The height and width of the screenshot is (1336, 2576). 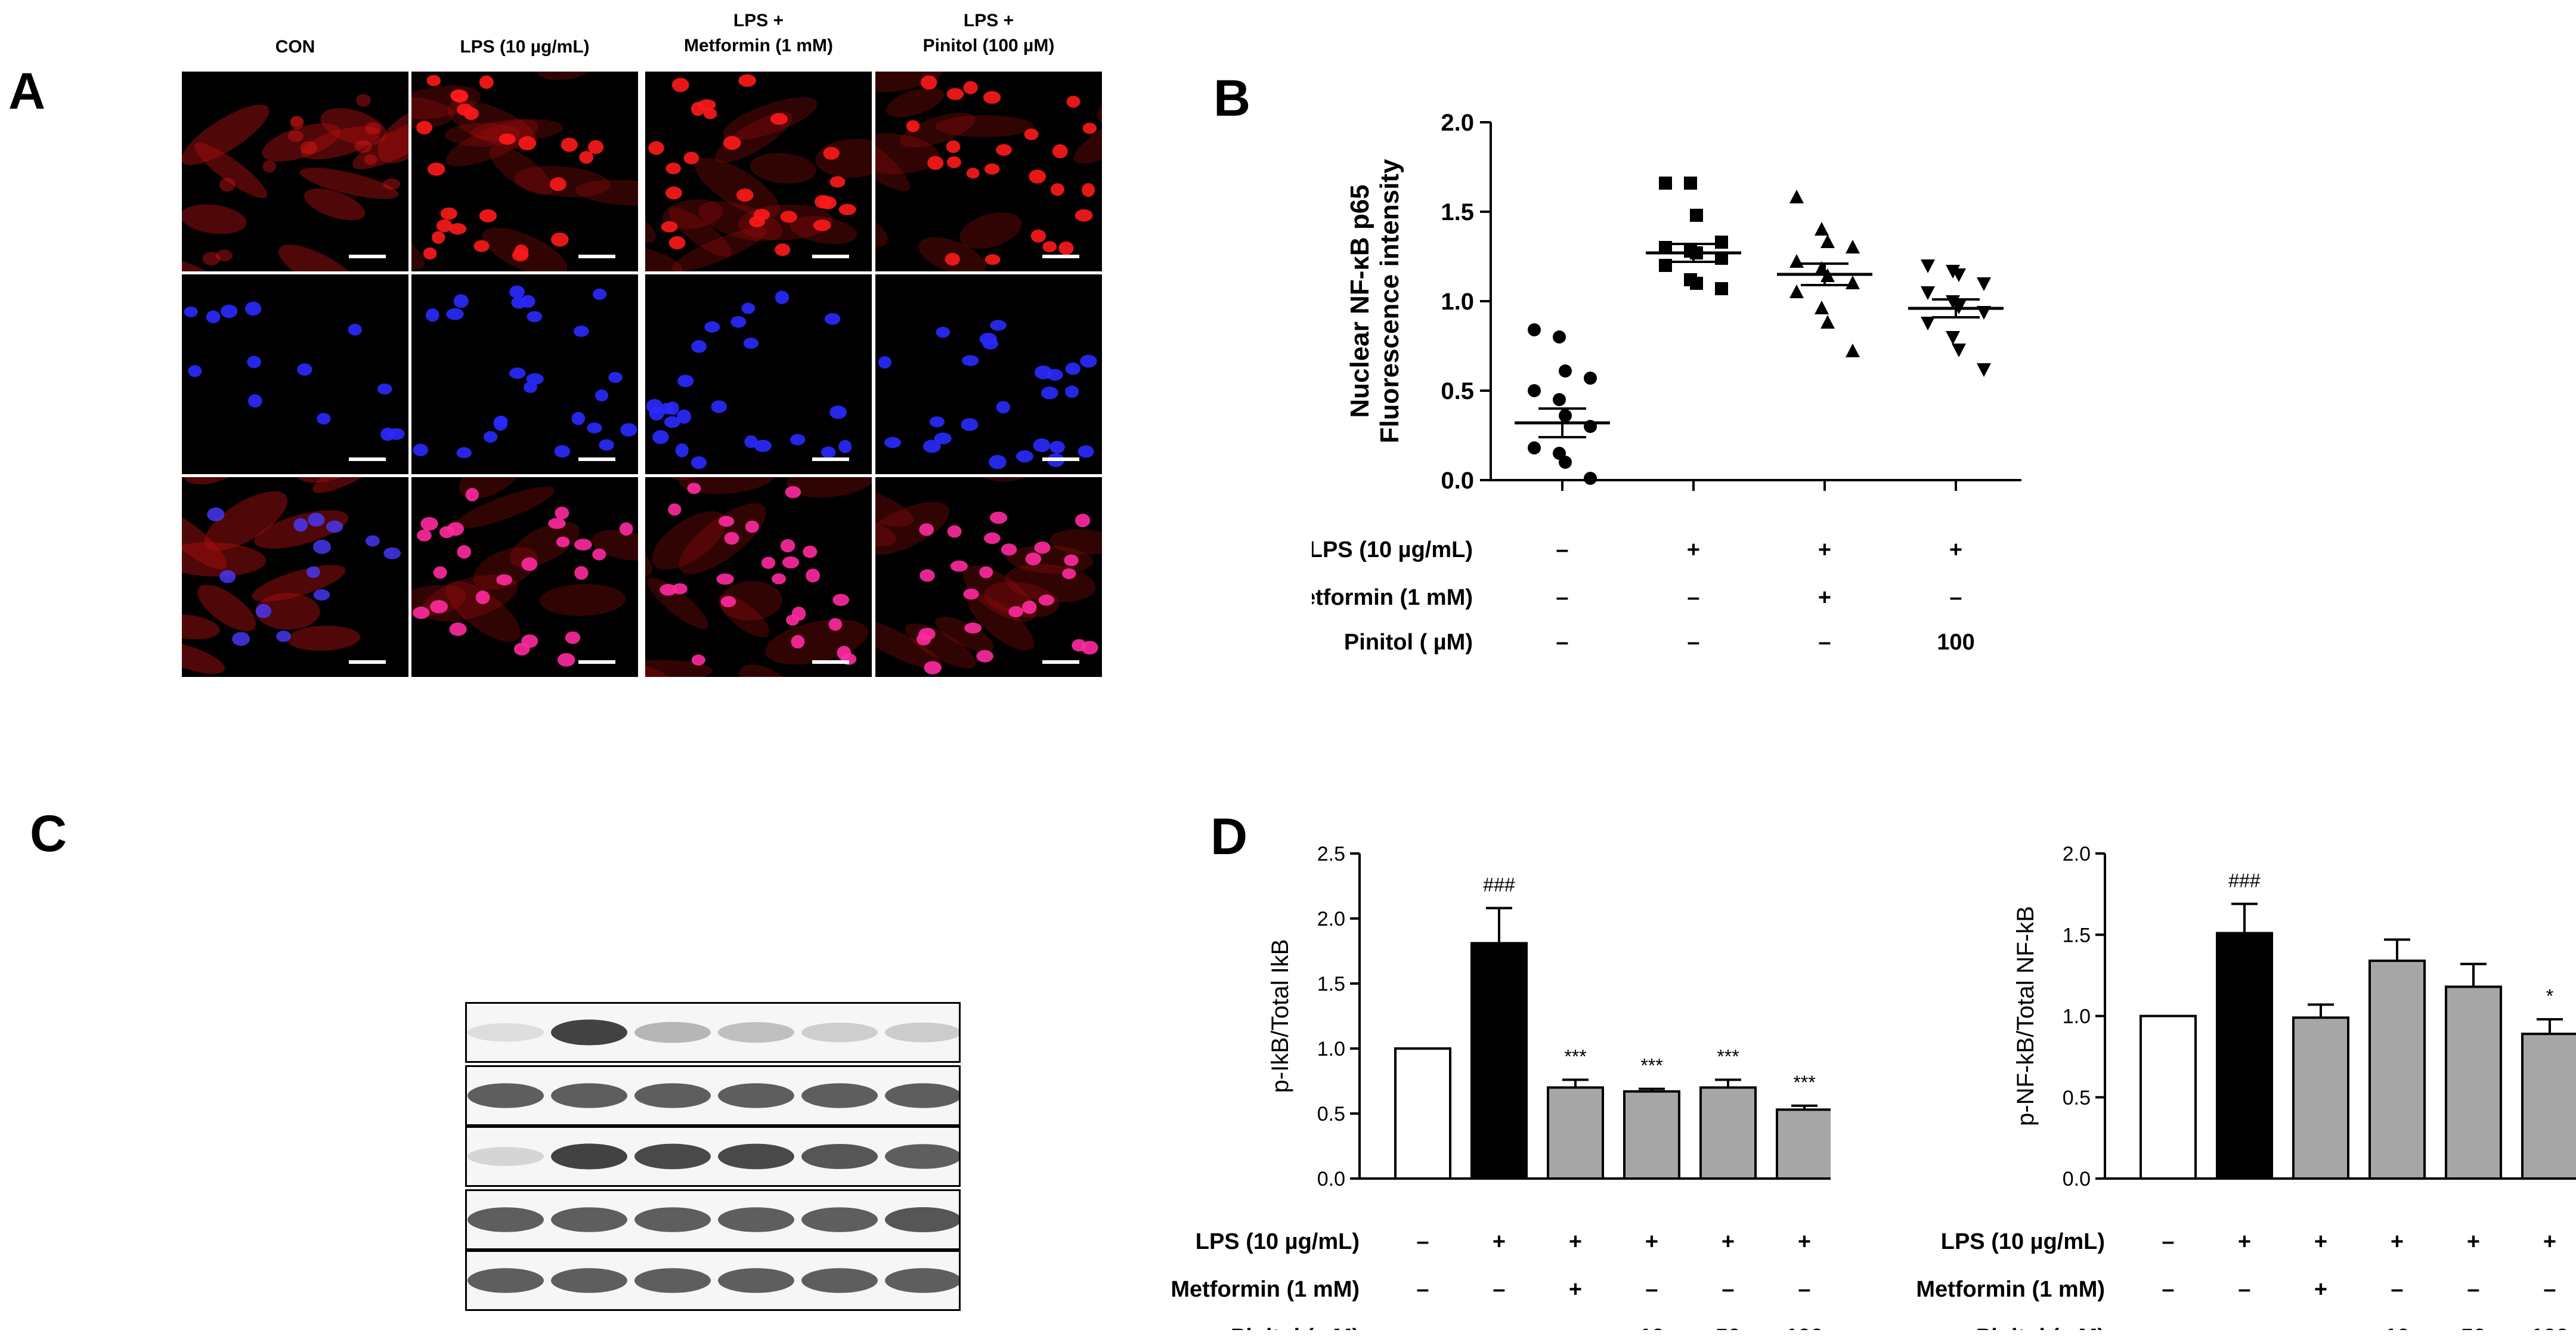 I want to click on y-tick-label: 1.0, so click(x=1457, y=302).